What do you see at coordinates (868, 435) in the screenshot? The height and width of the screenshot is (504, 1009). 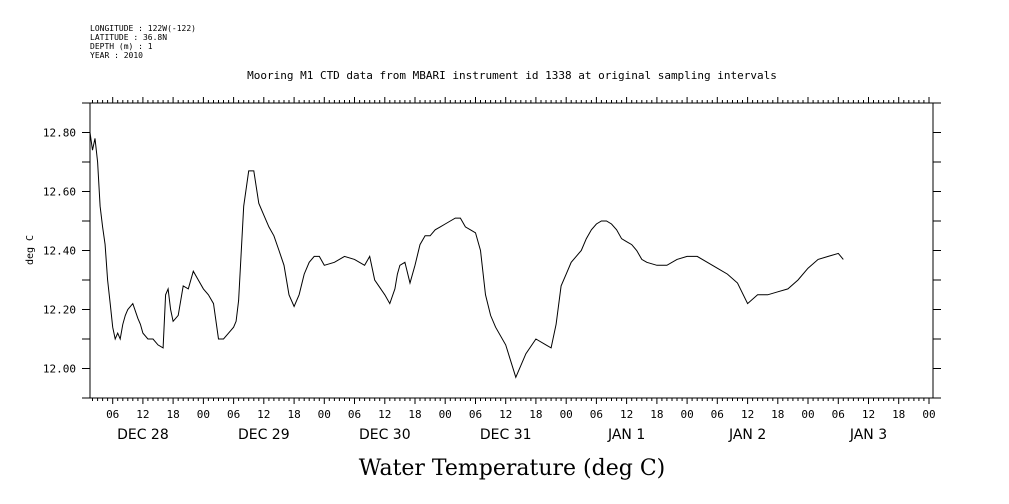 I see `x-day-label: JAN 3` at bounding box center [868, 435].